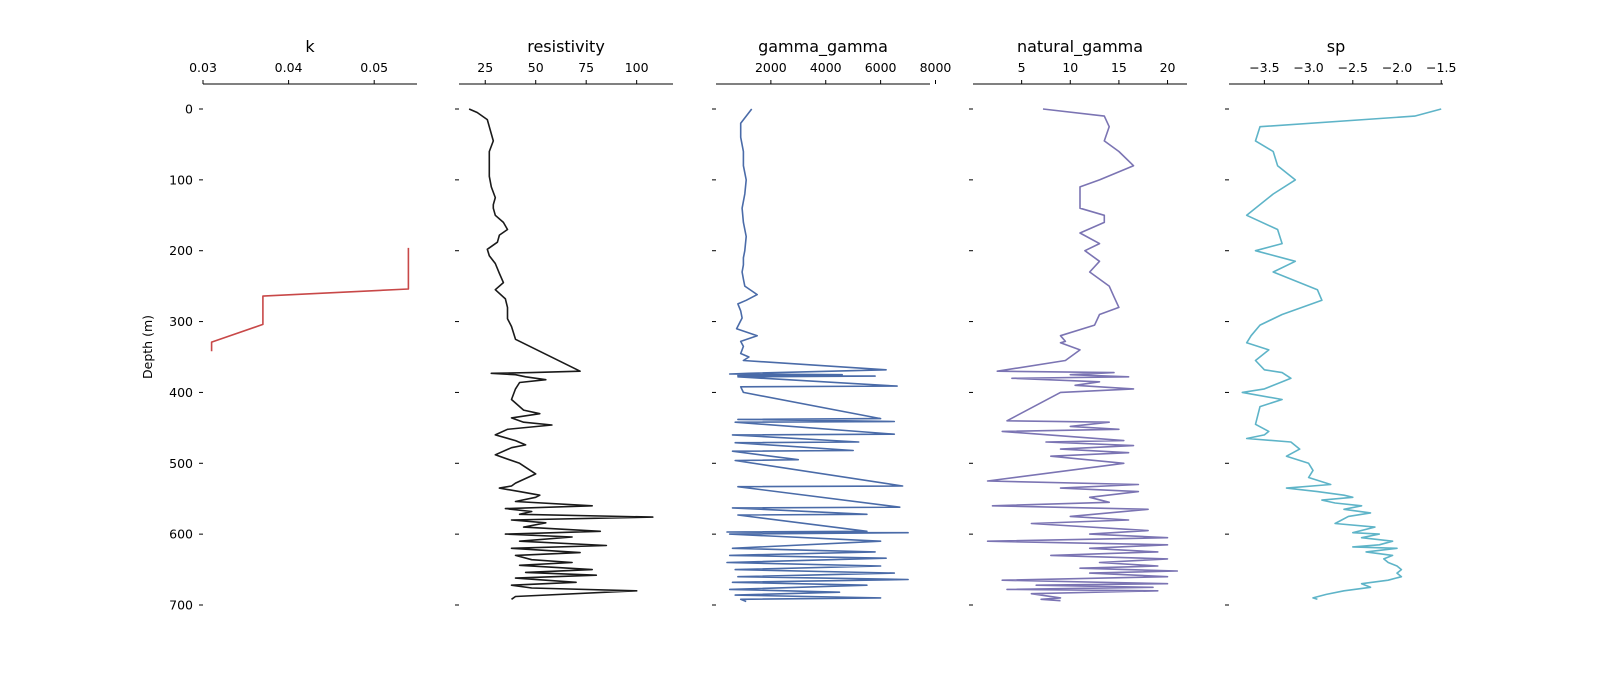 This screenshot has width=1600, height=700. What do you see at coordinates (203, 67) in the screenshot?
I see `x-tick-label: 0.03` at bounding box center [203, 67].